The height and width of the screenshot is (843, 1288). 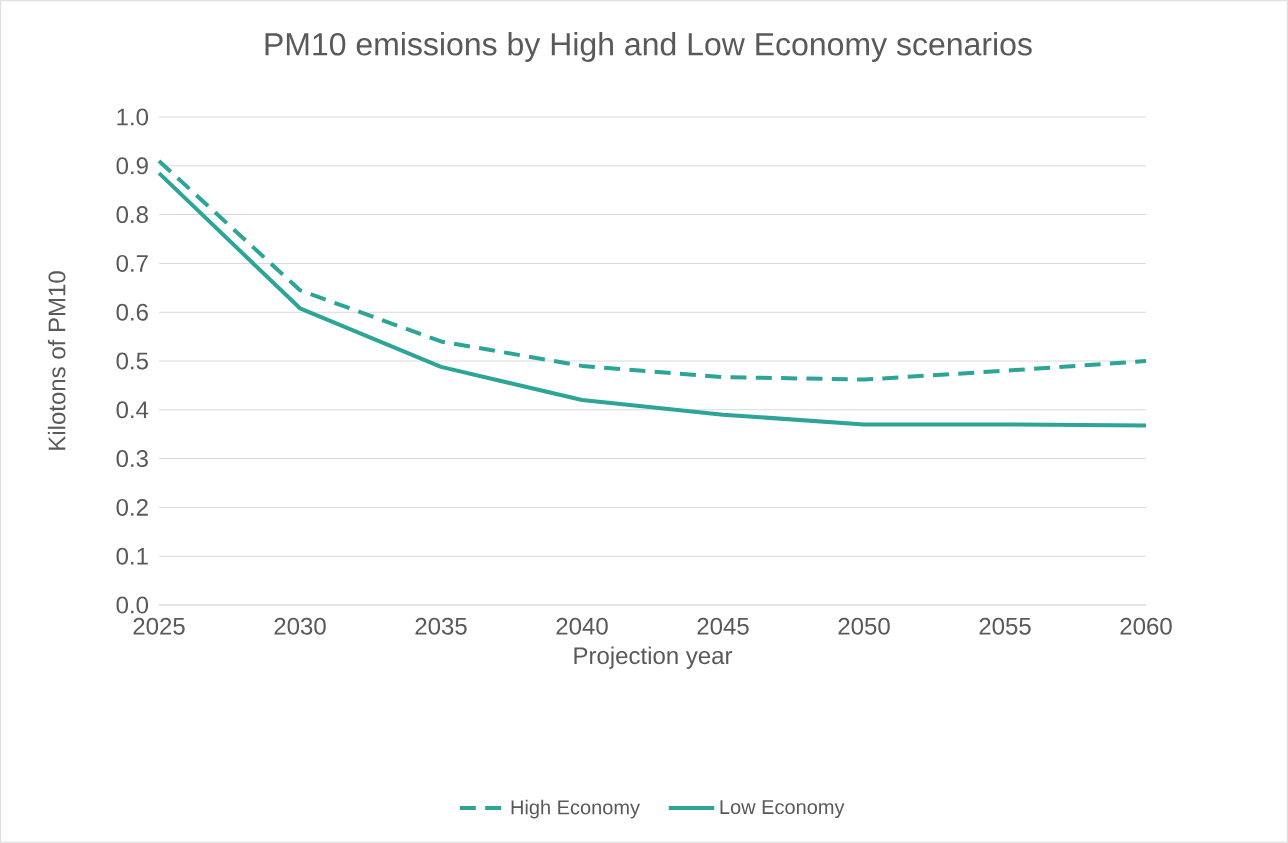 What do you see at coordinates (723, 626) in the screenshot?
I see `x-tick-label: 2045` at bounding box center [723, 626].